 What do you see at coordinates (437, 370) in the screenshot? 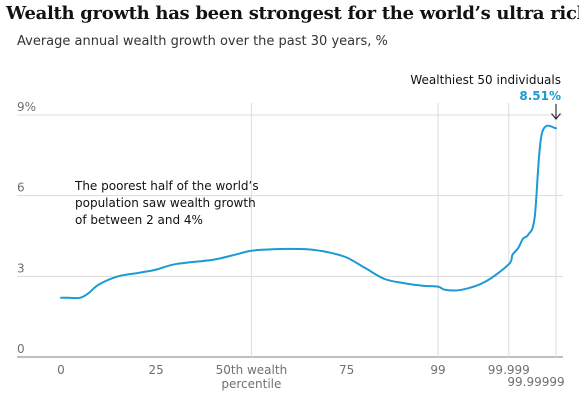
I see `x-tick-label: 99` at bounding box center [437, 370].